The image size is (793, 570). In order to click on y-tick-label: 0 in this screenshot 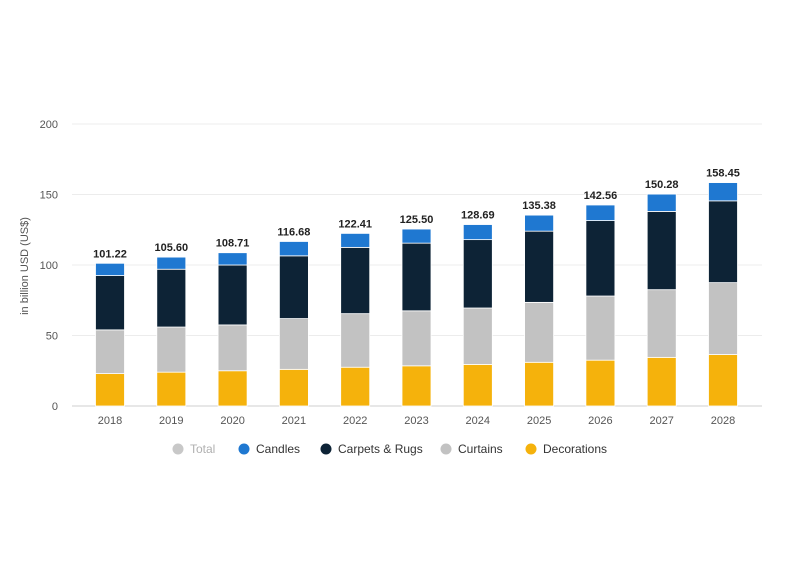, I will do `click(55, 407)`.